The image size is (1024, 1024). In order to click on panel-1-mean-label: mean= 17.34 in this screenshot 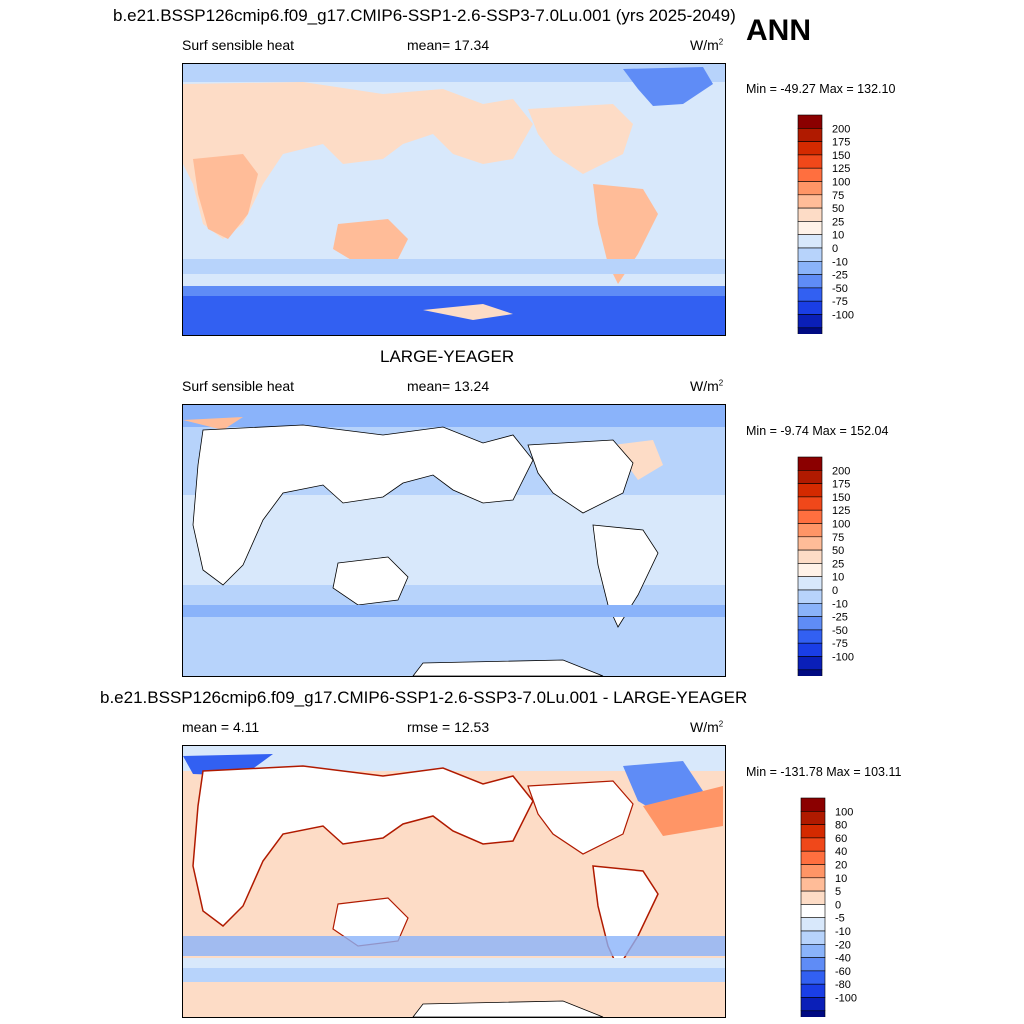, I will do `click(448, 45)`.